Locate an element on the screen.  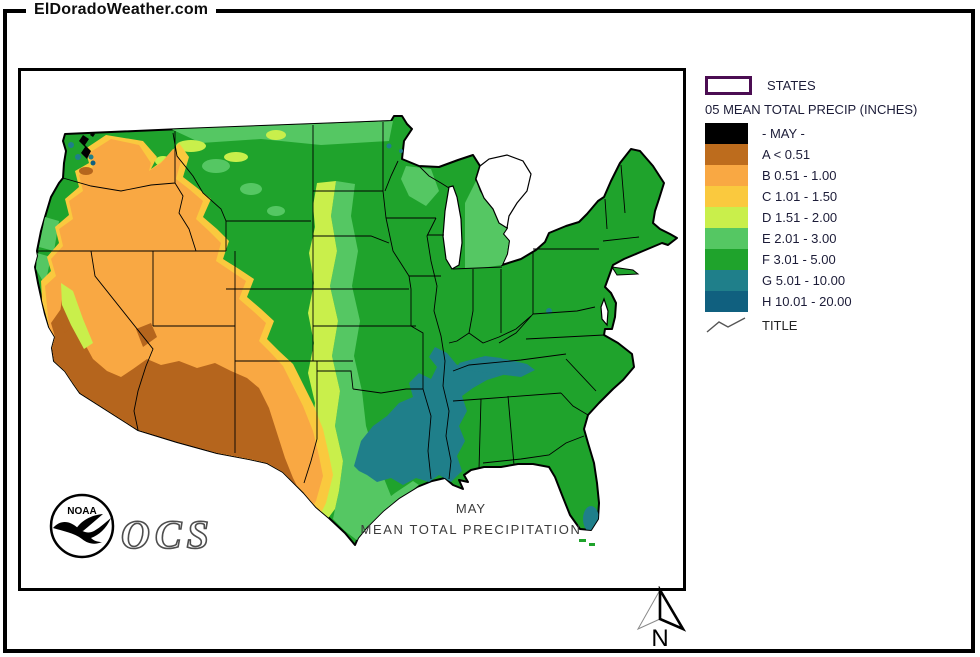
legend-item: - MAY - is located at coordinates (835, 133).